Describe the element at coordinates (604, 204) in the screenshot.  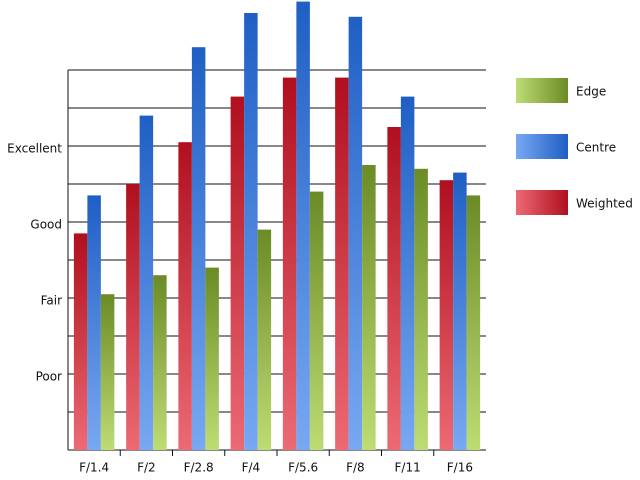
I see `legend-label: Weighted` at that location.